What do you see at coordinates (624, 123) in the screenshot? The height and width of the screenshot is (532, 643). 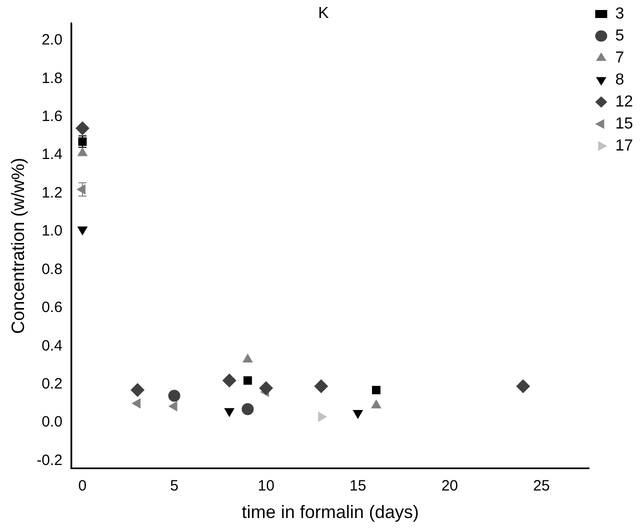 I see `legend-label: 15` at bounding box center [624, 123].